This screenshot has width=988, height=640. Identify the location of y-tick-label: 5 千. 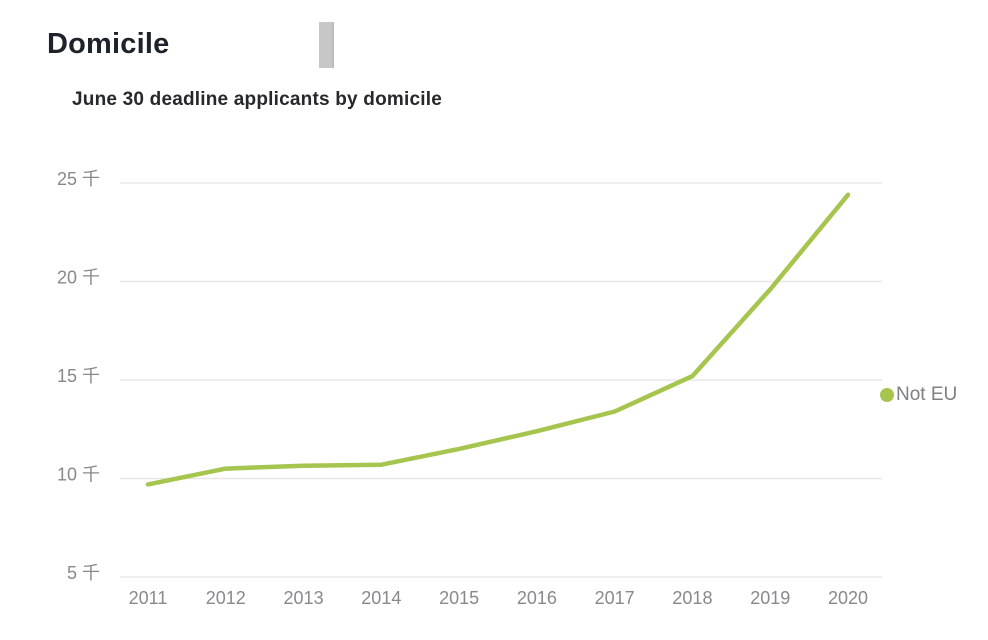
(83, 573).